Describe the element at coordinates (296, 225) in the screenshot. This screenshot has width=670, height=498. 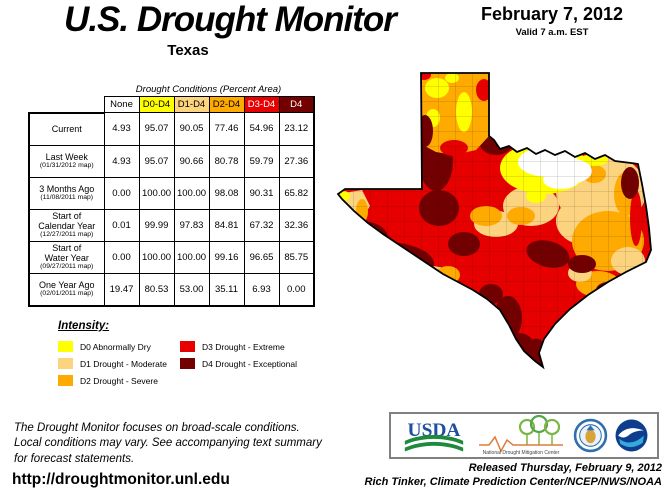
I see `value-cell: 32.36` at that location.